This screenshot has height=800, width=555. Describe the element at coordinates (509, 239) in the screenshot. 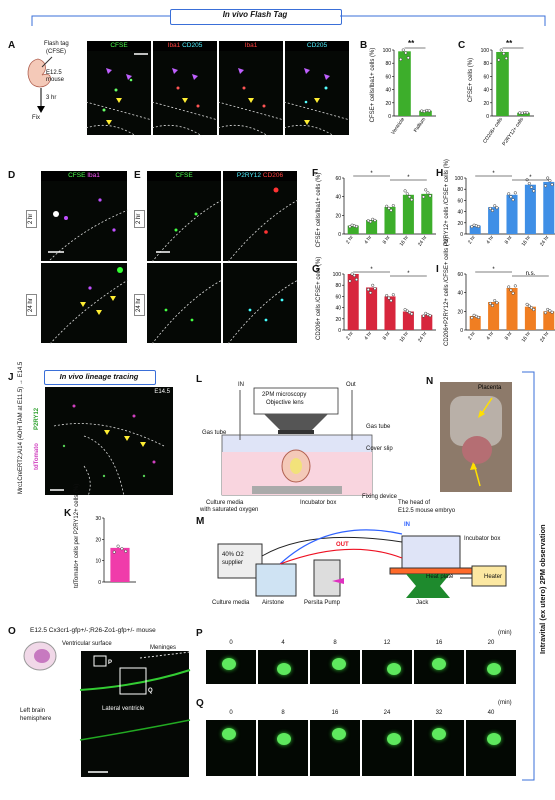

I see `category-label: 8 hr` at that location.